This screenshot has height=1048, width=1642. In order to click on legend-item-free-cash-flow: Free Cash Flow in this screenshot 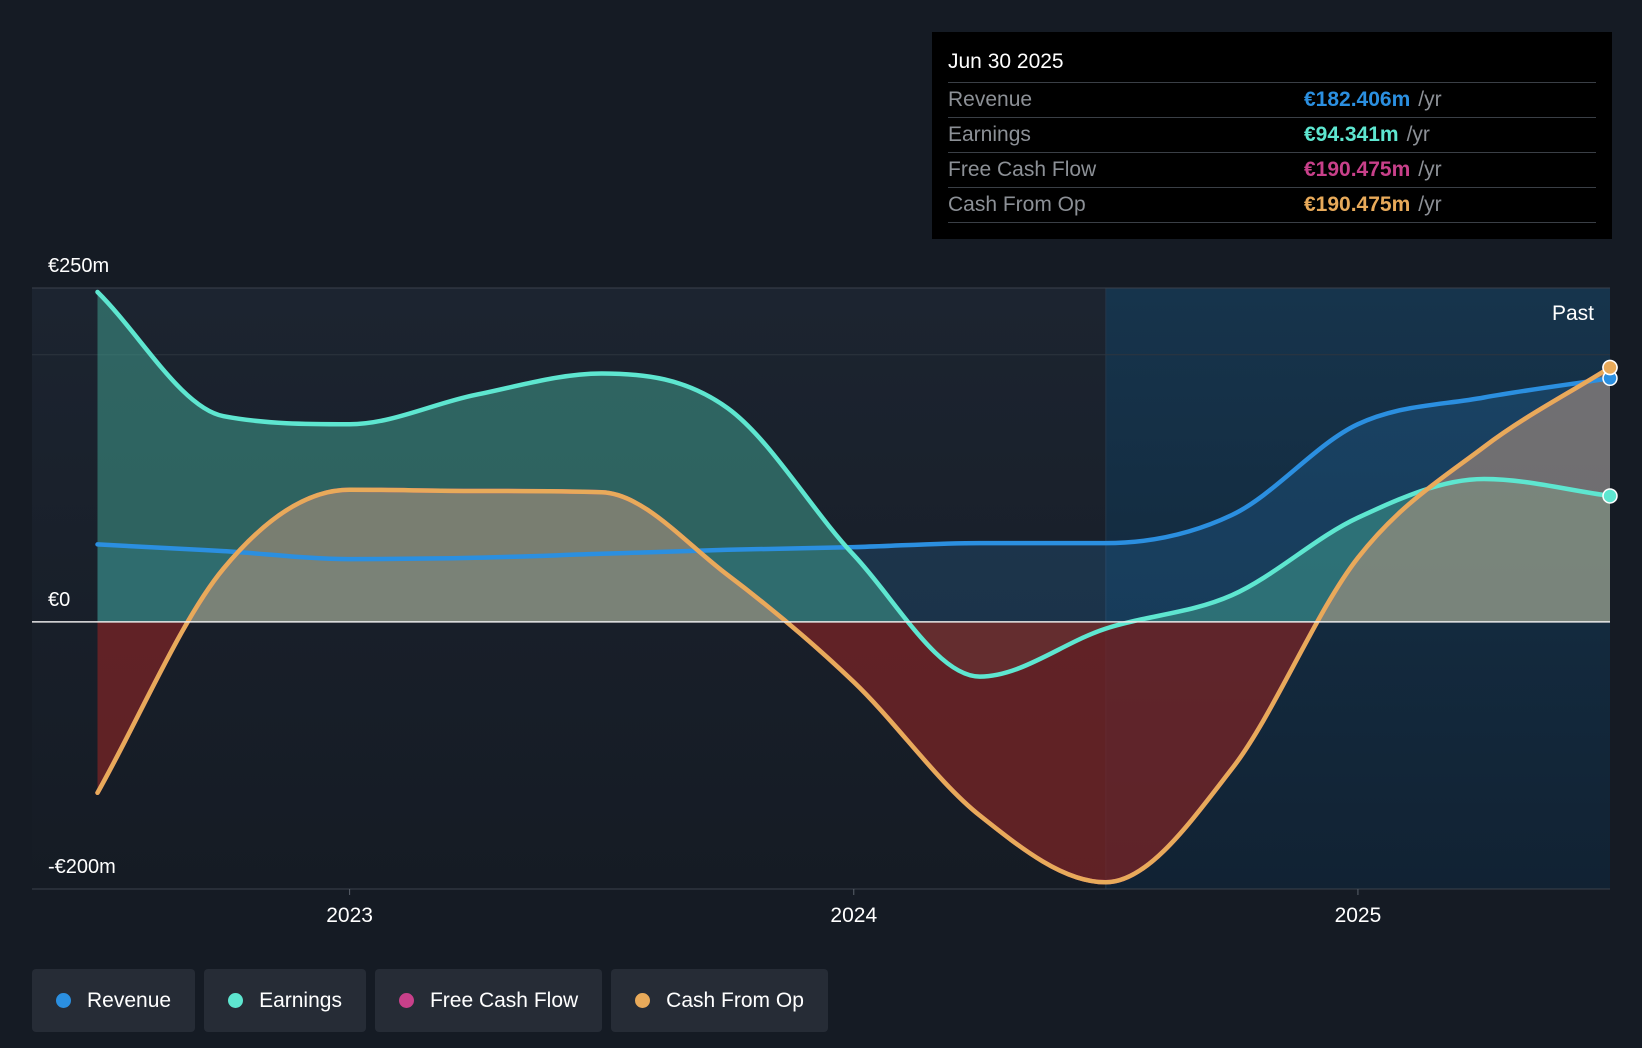, I will do `click(488, 1000)`.